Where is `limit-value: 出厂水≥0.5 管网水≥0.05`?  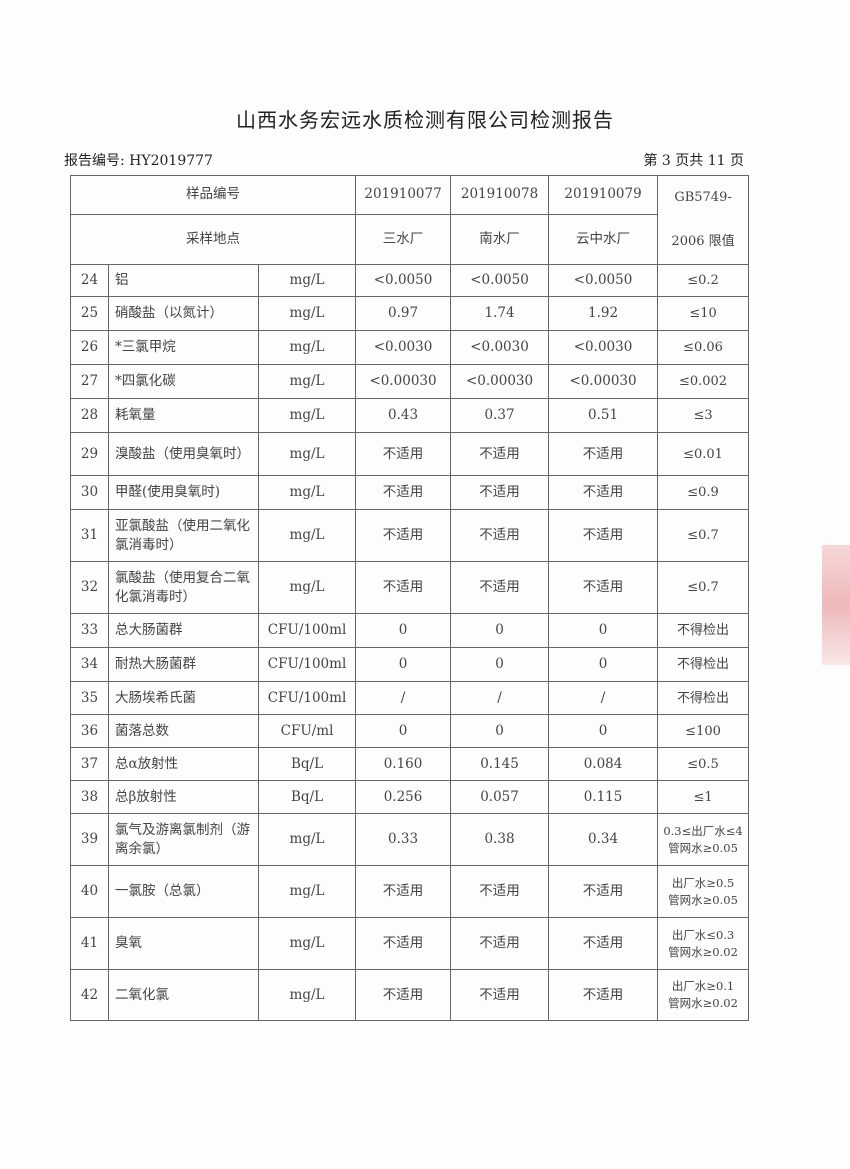
limit-value: 出厂水≥0.5 管网水≥0.05 is located at coordinates (703, 891).